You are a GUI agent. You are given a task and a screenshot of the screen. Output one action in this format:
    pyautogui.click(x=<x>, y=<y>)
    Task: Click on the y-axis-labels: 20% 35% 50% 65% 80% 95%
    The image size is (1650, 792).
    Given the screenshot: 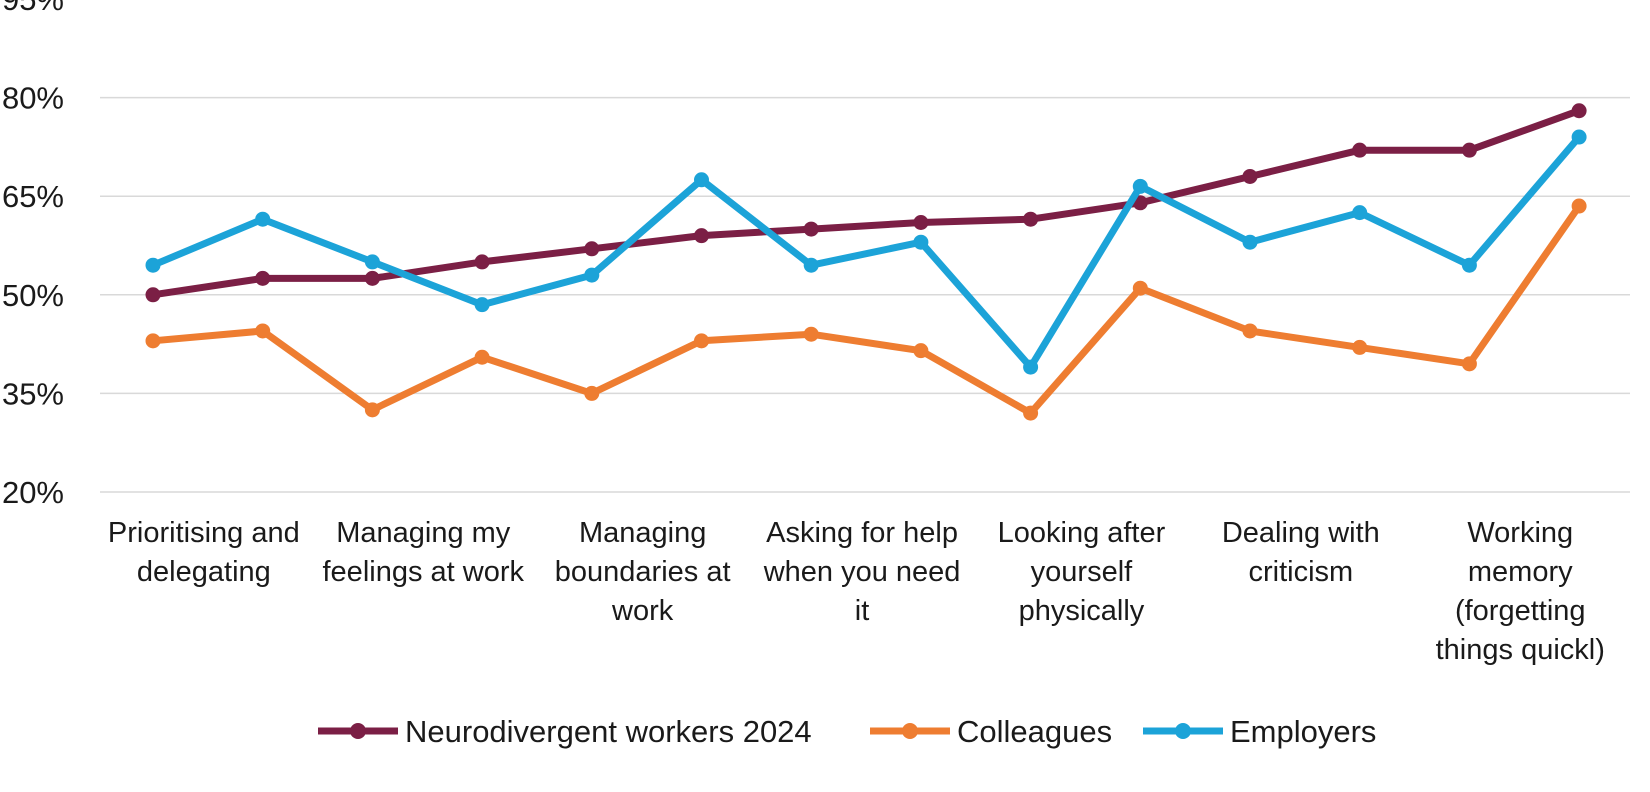 What is the action you would take?
    pyautogui.click(x=33, y=255)
    